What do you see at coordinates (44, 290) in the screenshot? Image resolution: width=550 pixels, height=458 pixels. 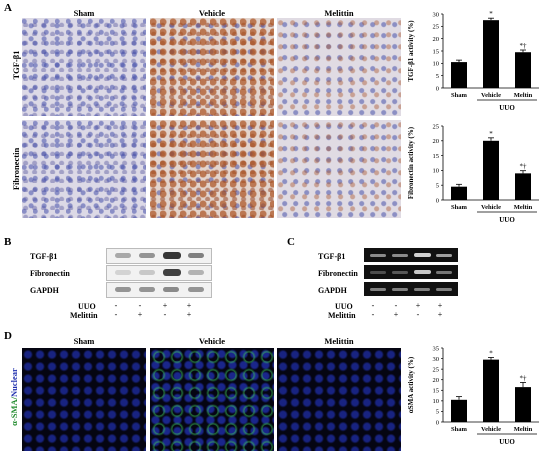 I see `blot-row-gapdh: GAPDH` at bounding box center [44, 290].